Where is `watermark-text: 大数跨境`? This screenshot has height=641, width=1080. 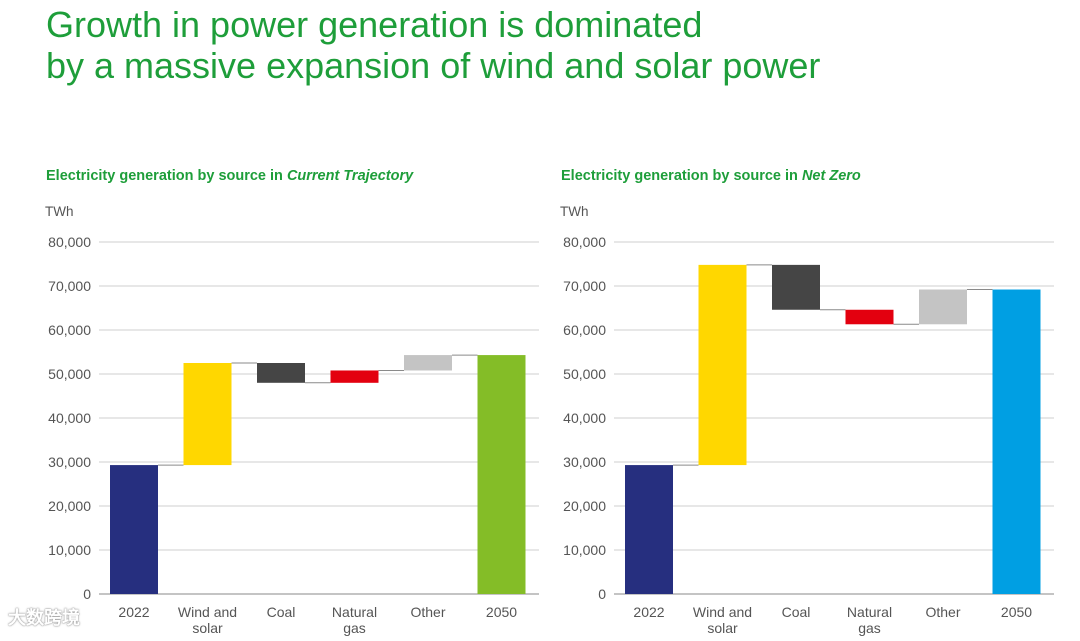
watermark-text: 大数跨境 is located at coordinates (44, 618).